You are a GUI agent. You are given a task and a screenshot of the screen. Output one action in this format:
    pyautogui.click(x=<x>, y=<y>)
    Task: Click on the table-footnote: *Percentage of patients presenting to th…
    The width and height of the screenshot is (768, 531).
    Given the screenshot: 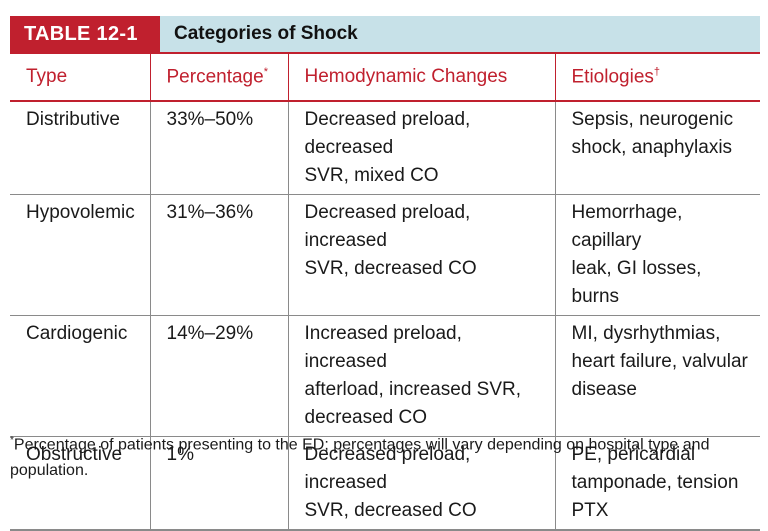 What is the action you would take?
    pyautogui.click(x=380, y=456)
    